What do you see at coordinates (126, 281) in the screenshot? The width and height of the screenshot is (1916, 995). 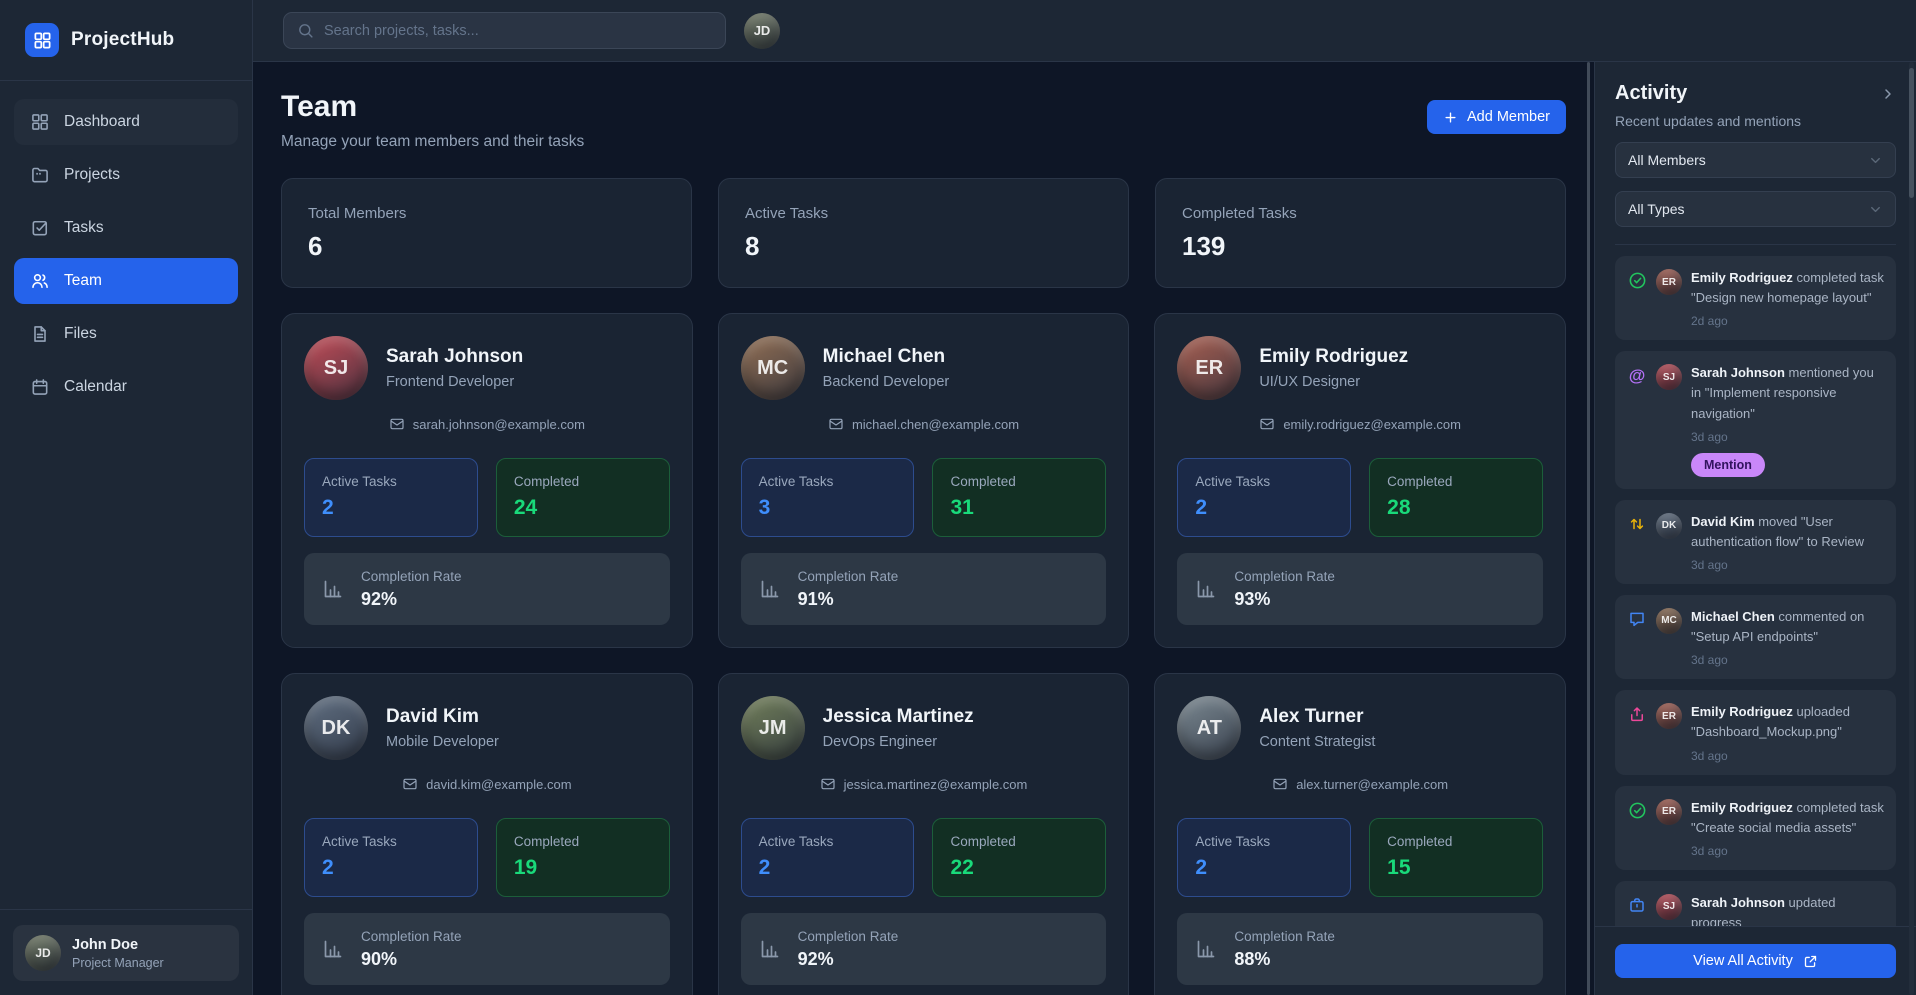 I see `sidebar-item-team: Team` at bounding box center [126, 281].